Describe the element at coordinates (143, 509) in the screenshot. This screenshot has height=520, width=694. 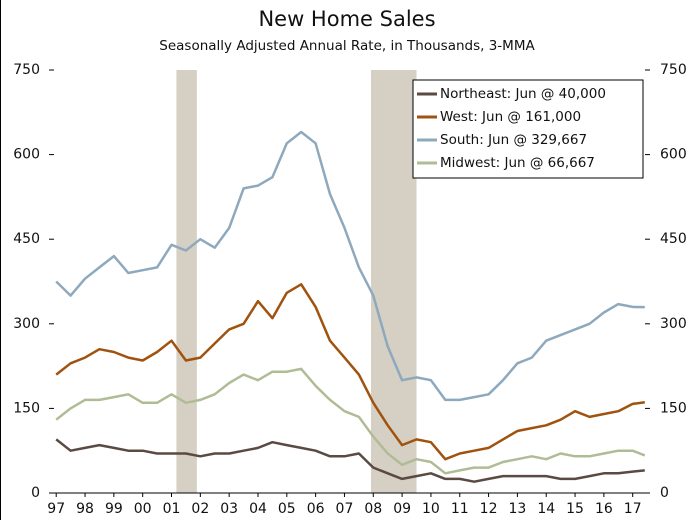
I see `x-tick-label: 00` at that location.